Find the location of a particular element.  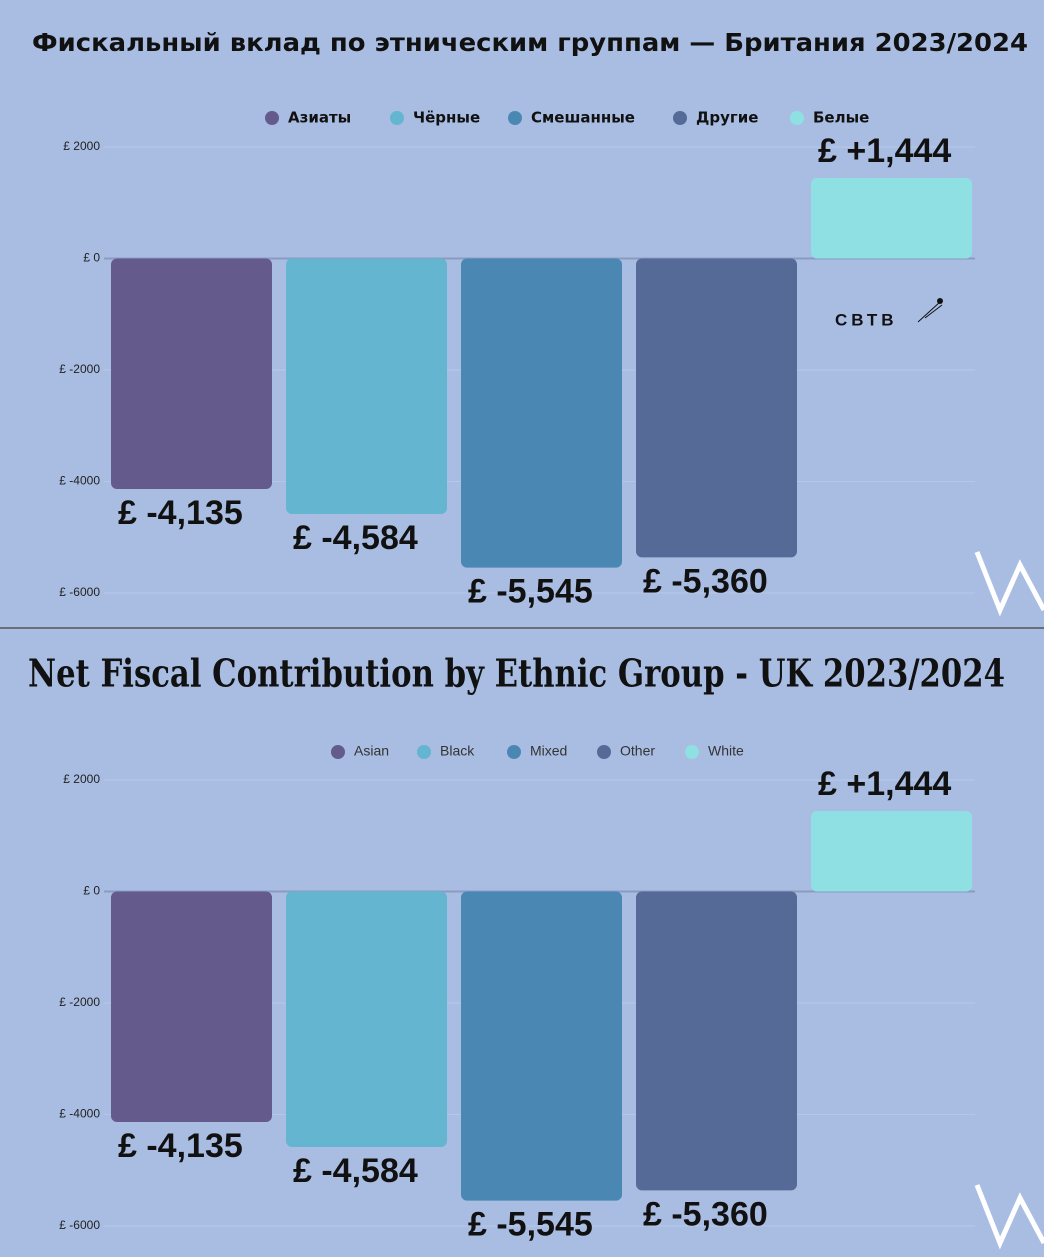

annotation: СВТВ is located at coordinates (866, 319).